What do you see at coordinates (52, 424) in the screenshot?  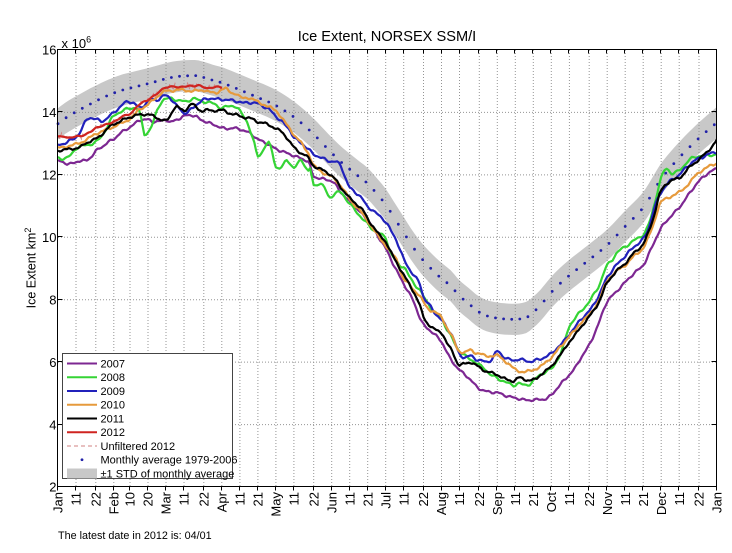 I see `svg-text: 4` at bounding box center [52, 424].